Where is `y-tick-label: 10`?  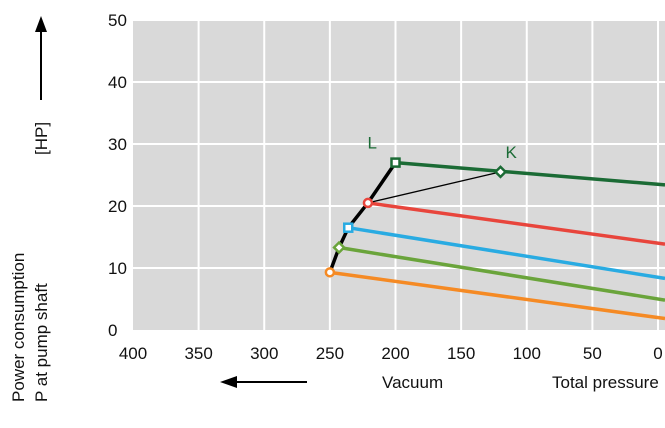
y-tick-label: 10 is located at coordinates (117, 268).